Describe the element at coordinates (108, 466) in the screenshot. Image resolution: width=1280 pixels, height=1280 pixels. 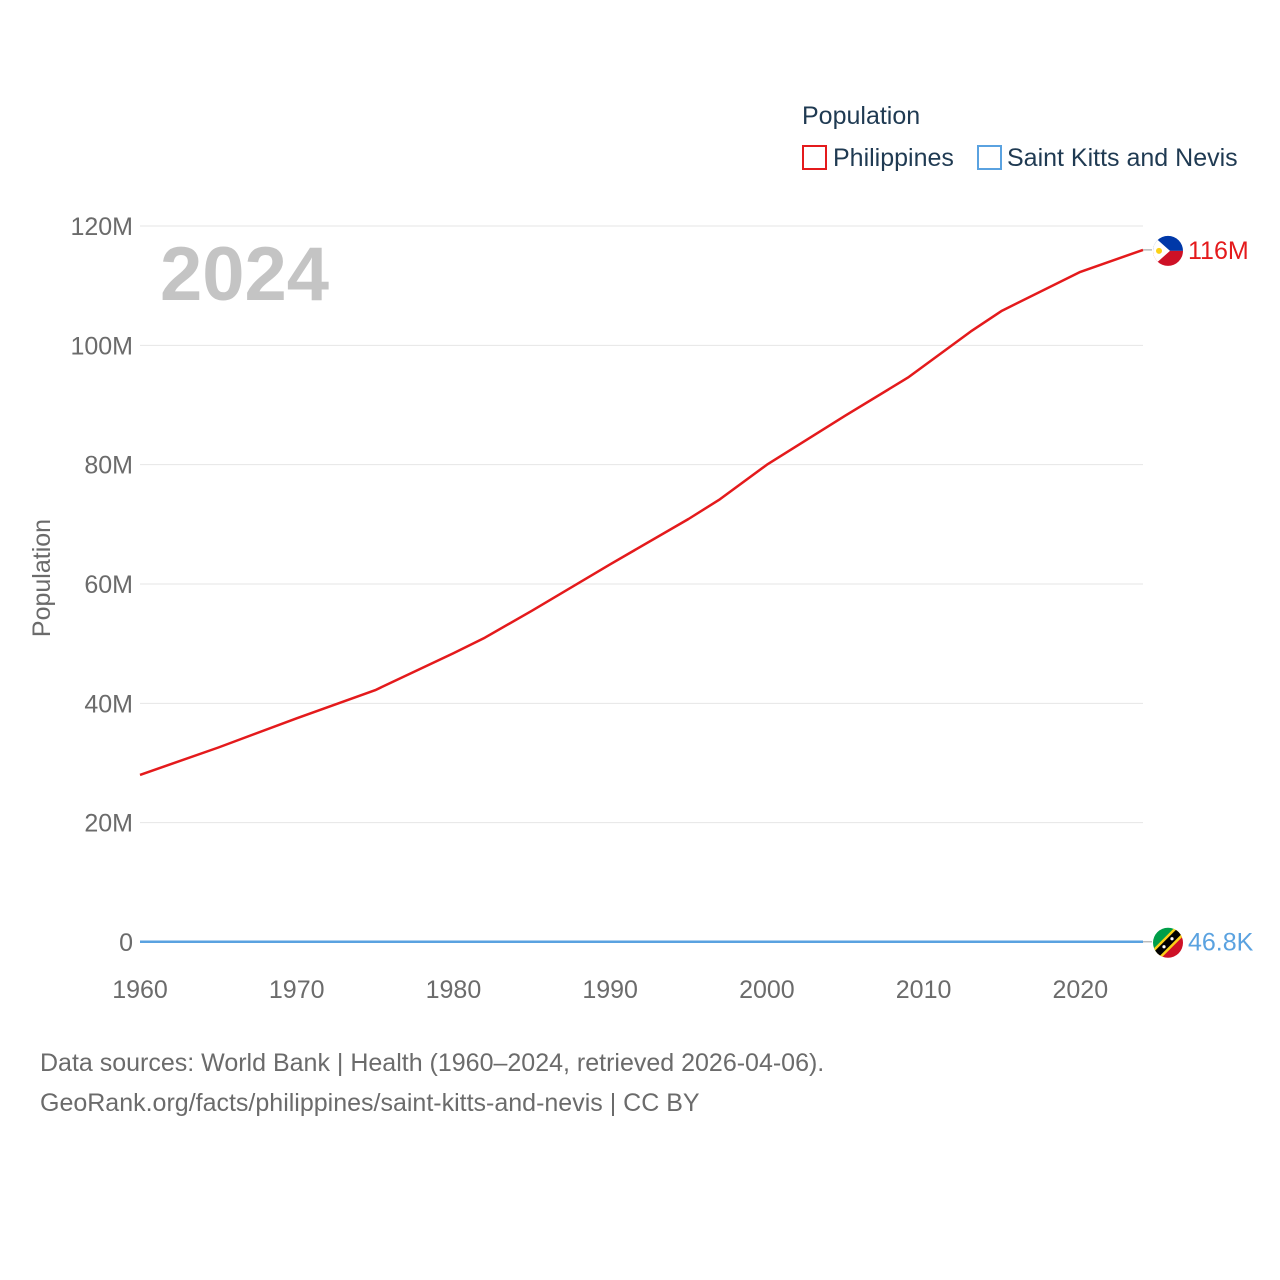
I see `y-tick-label: 80M` at that location.